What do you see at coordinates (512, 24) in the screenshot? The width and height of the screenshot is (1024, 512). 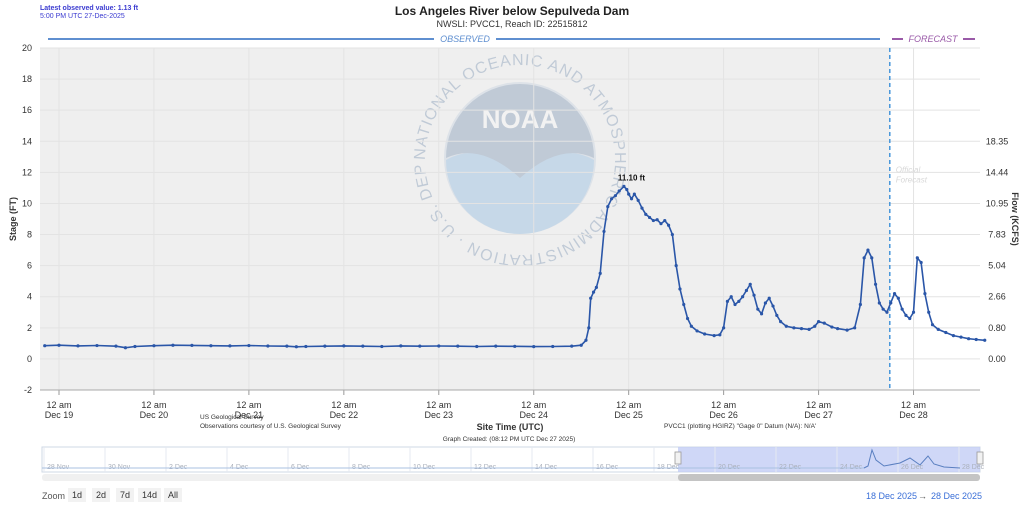 I see `chart-subtitle: NWSLI: PVCC1, Reach ID: 22515812` at bounding box center [512, 24].